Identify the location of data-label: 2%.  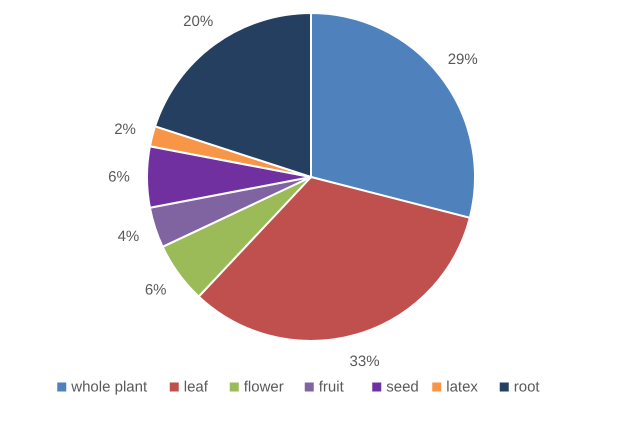
(125, 129).